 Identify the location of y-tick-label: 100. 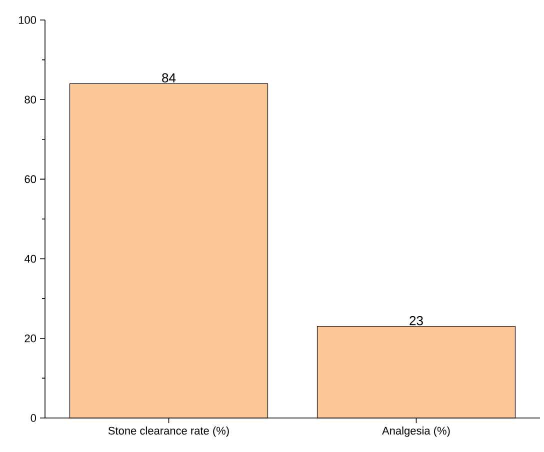
(27, 20).